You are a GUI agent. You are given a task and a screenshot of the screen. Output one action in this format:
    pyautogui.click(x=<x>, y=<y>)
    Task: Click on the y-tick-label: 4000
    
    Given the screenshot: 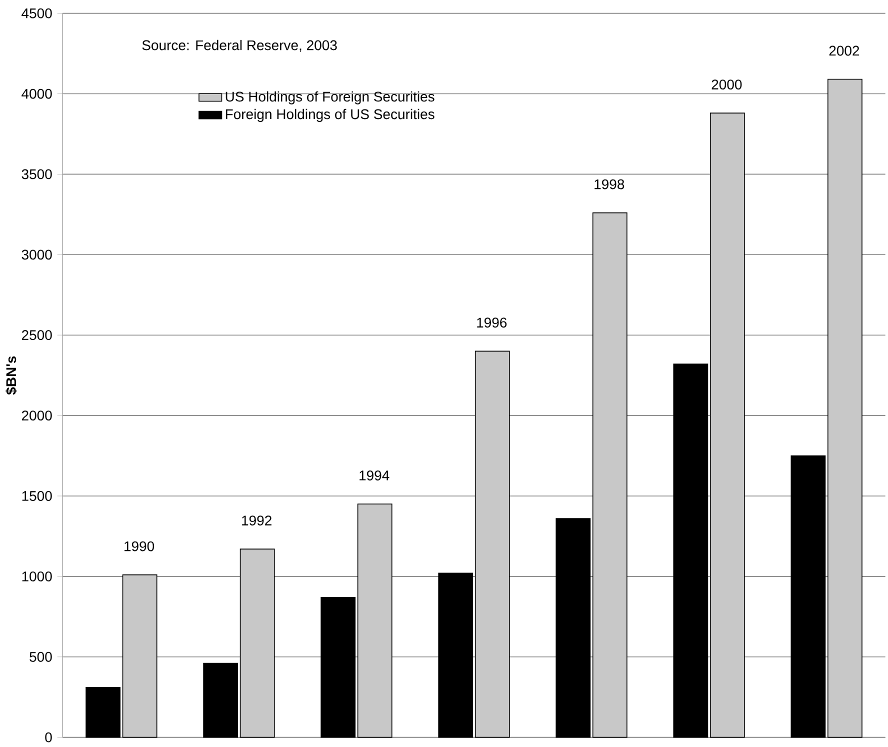 What is the action you would take?
    pyautogui.click(x=37, y=93)
    